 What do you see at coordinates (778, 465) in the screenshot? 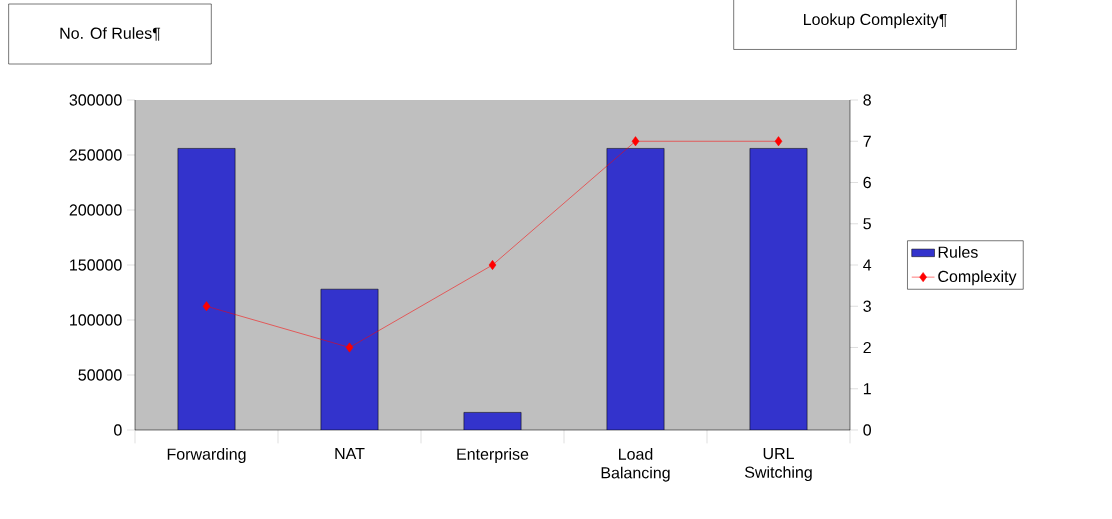
I see `x-tick-label: URL Switching` at bounding box center [778, 465].